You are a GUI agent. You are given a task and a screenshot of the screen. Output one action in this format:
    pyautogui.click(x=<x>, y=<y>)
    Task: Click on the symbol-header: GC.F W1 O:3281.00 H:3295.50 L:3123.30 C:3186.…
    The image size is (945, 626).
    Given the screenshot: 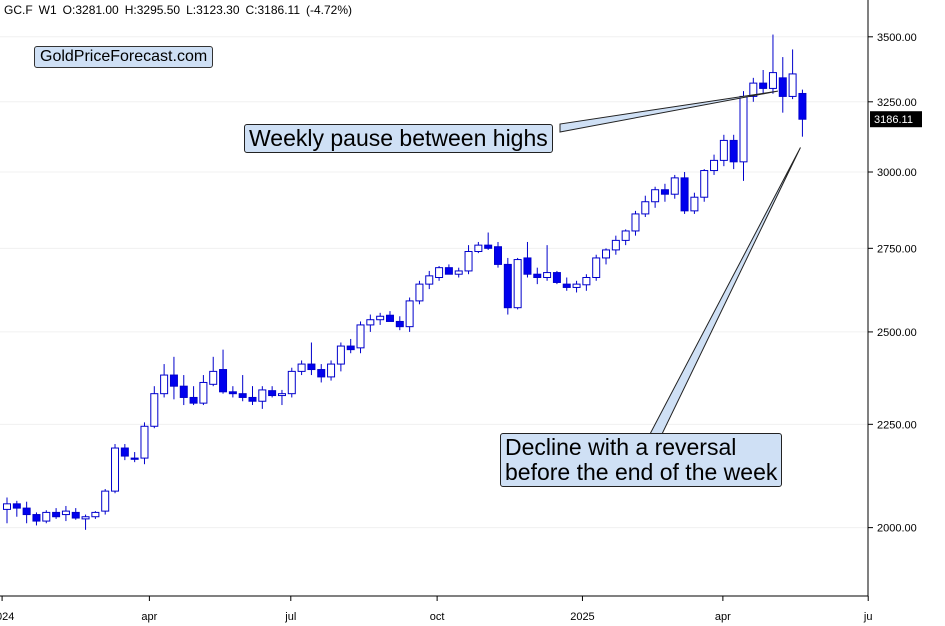 What is the action you would take?
    pyautogui.click(x=181, y=10)
    